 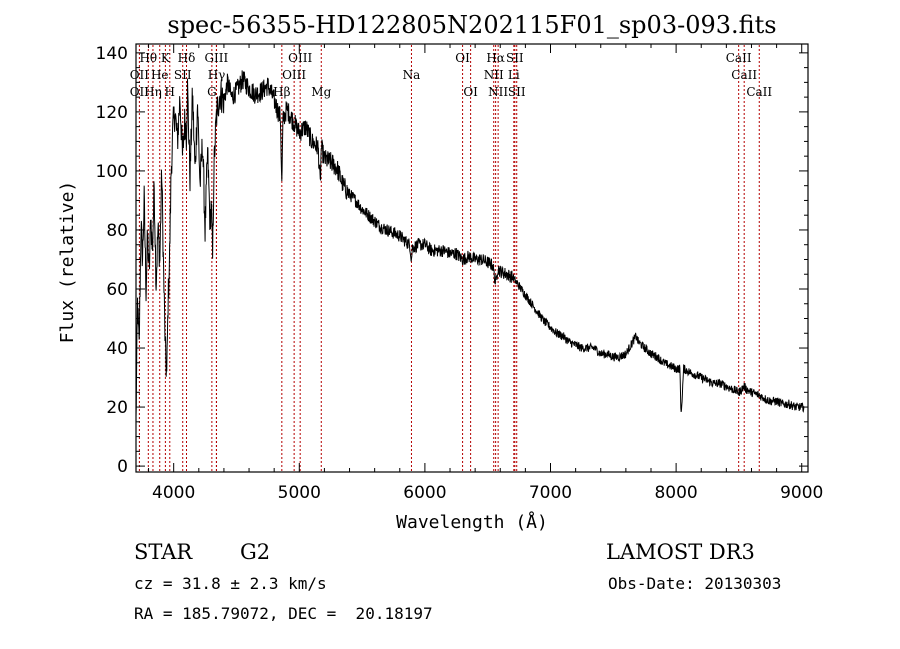 I want to click on y-tick-label: 100, so click(x=112, y=172).